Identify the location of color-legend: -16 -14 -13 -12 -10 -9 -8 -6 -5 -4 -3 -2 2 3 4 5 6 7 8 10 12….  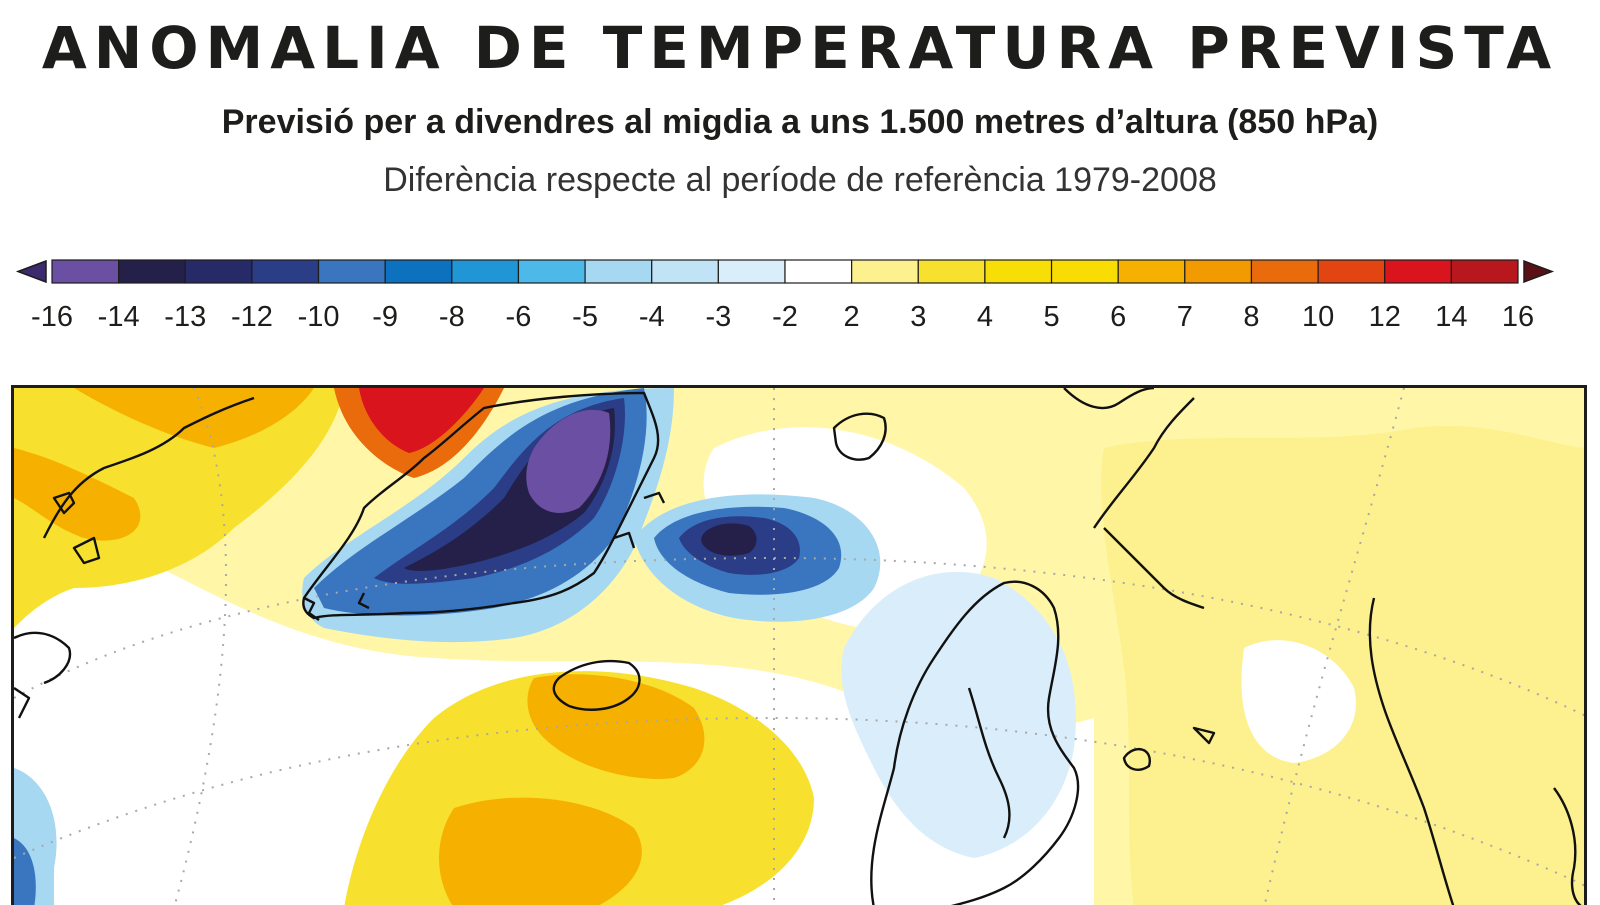
(800, 295).